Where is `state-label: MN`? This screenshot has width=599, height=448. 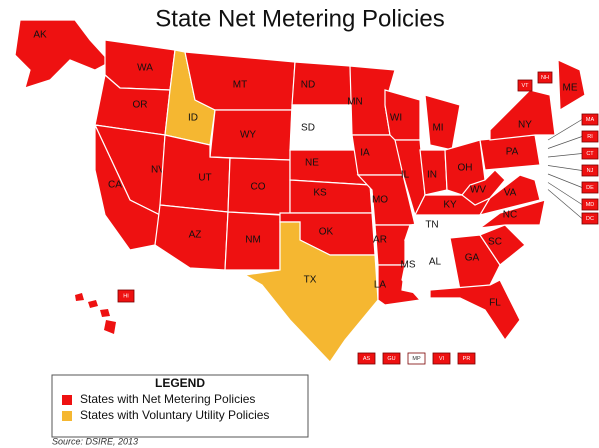 state-label: MN is located at coordinates (355, 102).